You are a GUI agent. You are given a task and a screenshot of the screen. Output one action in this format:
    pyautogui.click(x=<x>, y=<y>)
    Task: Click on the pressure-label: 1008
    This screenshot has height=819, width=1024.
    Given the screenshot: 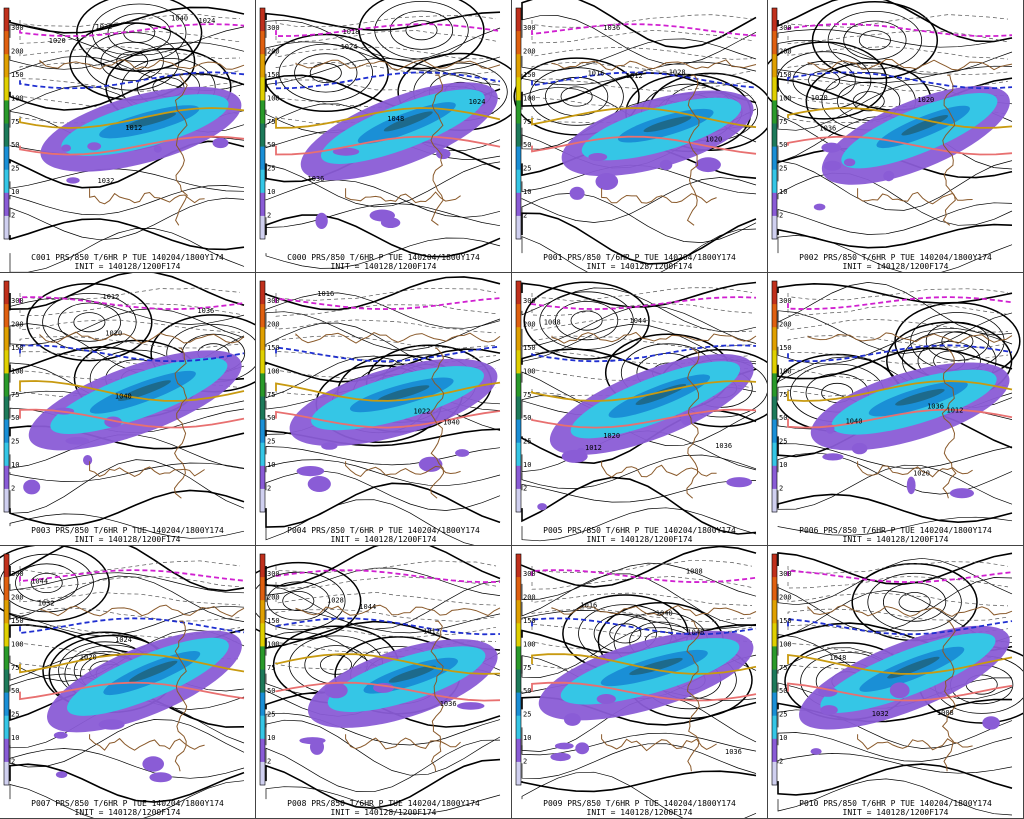 What is the action you would take?
    pyautogui.click(x=945, y=713)
    